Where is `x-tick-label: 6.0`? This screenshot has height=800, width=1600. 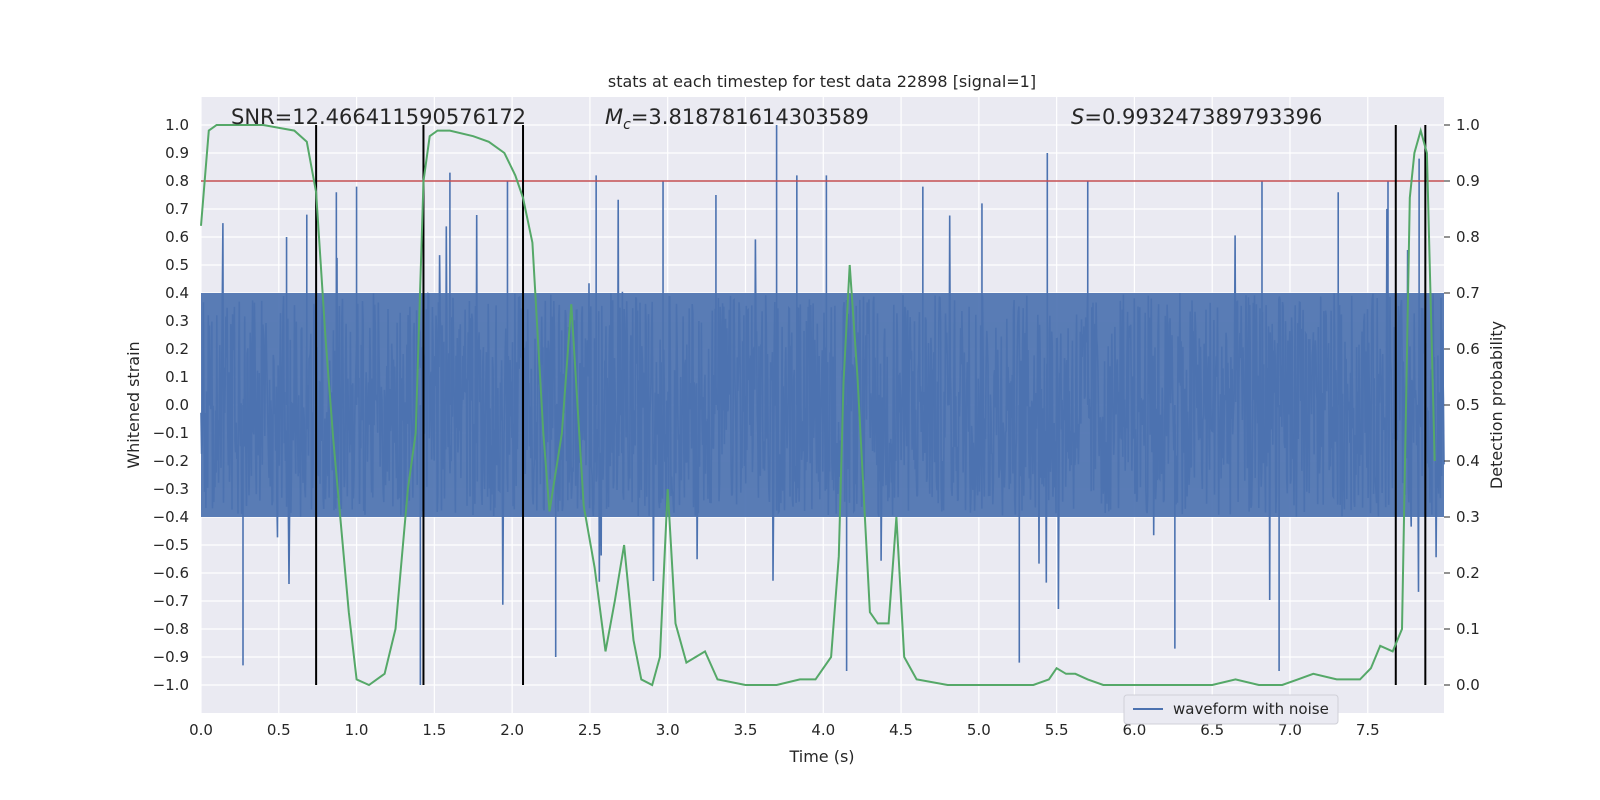
x-tick-label: 6.0 is located at coordinates (1134, 730).